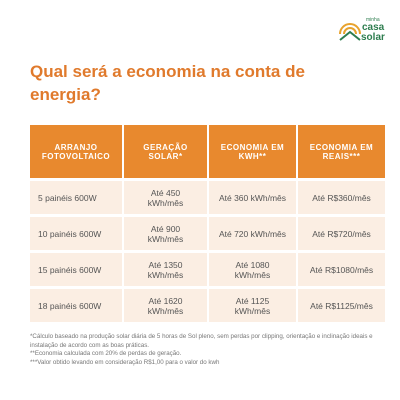 The width and height of the screenshot is (400, 400). What do you see at coordinates (341, 233) in the screenshot?
I see `table-cell: Até R$720/mês` at bounding box center [341, 233].